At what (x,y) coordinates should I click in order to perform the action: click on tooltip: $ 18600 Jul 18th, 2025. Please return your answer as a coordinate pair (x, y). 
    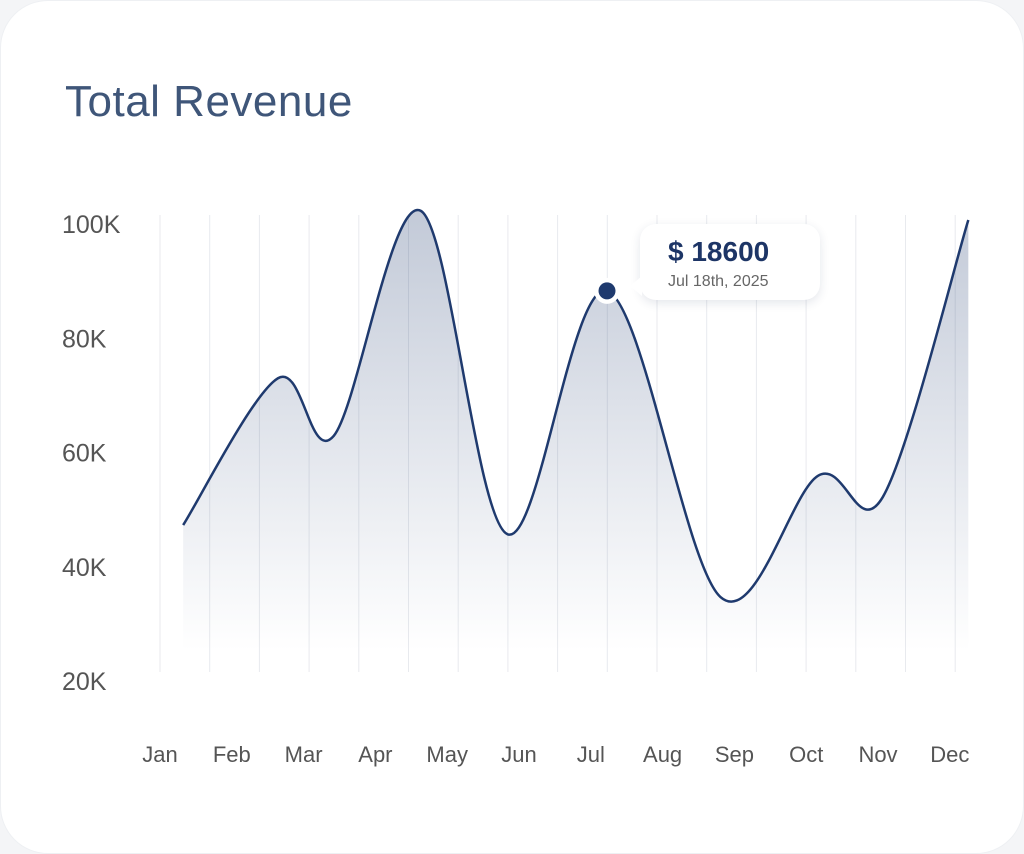
    Looking at the image, I should click on (725, 262).